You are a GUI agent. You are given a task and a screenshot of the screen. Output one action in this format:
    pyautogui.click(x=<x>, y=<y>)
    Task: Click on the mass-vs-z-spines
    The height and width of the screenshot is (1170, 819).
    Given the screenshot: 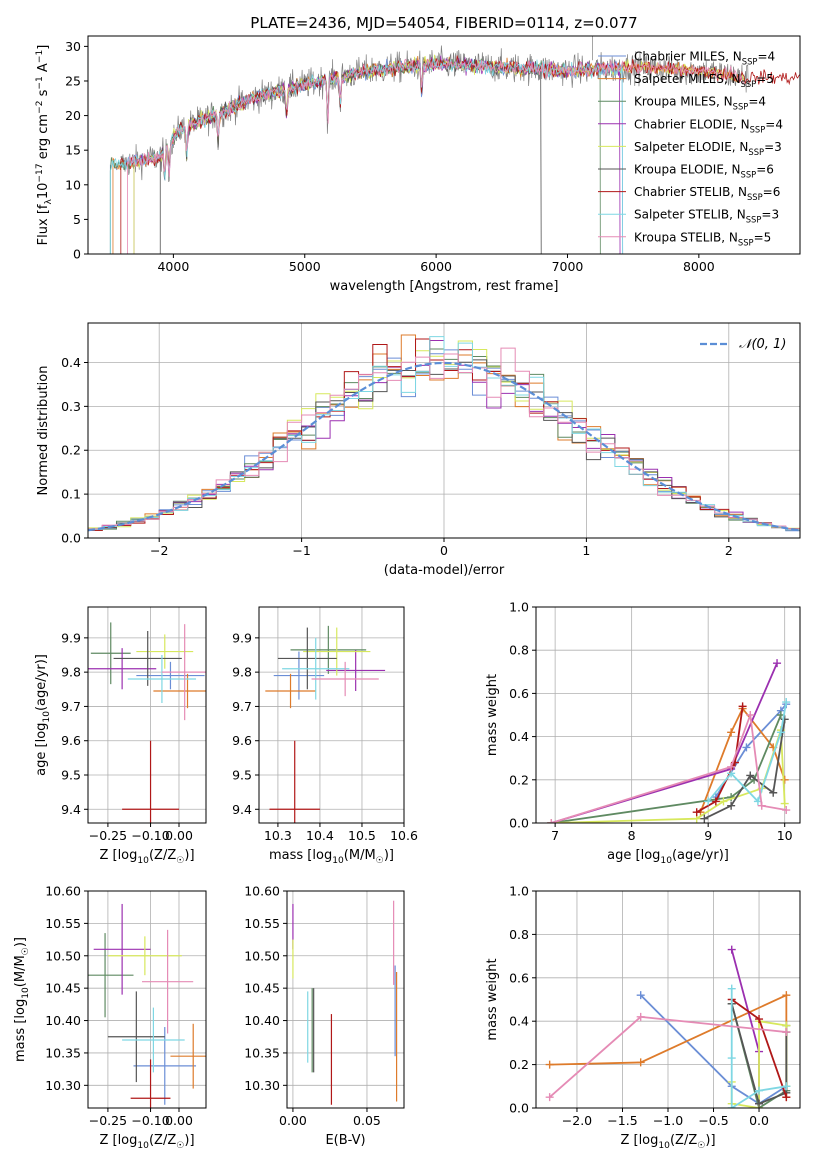 What is the action you would take?
    pyautogui.click(x=147, y=999)
    